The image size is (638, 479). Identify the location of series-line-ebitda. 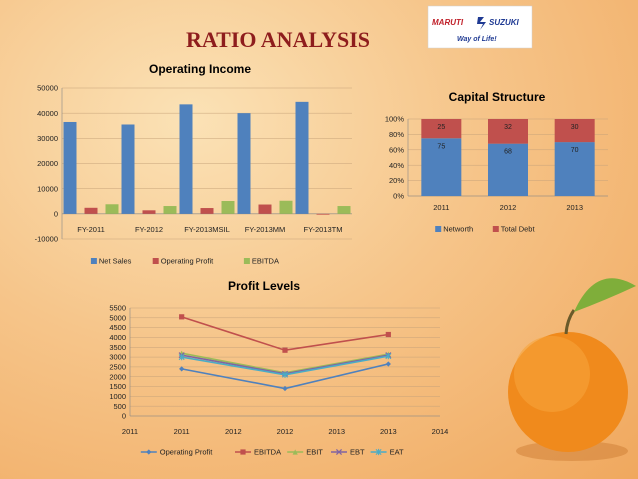
(285, 334).